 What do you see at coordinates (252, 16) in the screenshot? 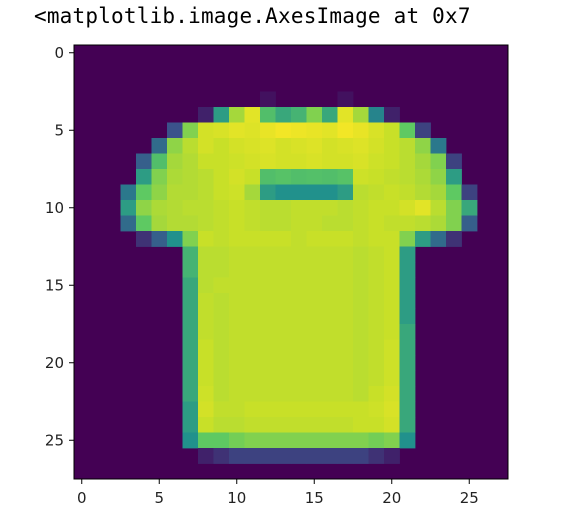
I see `output-repr-text: <matplotlib.image.AxesImage at 0x7` at bounding box center [252, 16].